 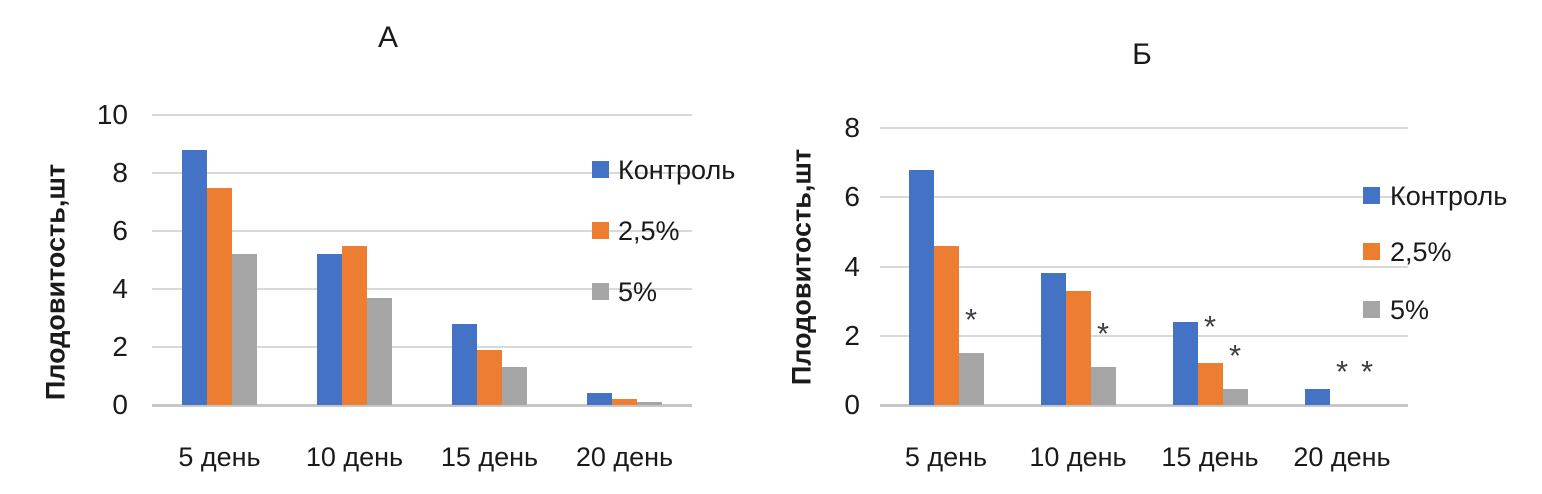 What do you see at coordinates (112, 114) in the screenshot?
I see `y-tick-label: 10` at bounding box center [112, 114].